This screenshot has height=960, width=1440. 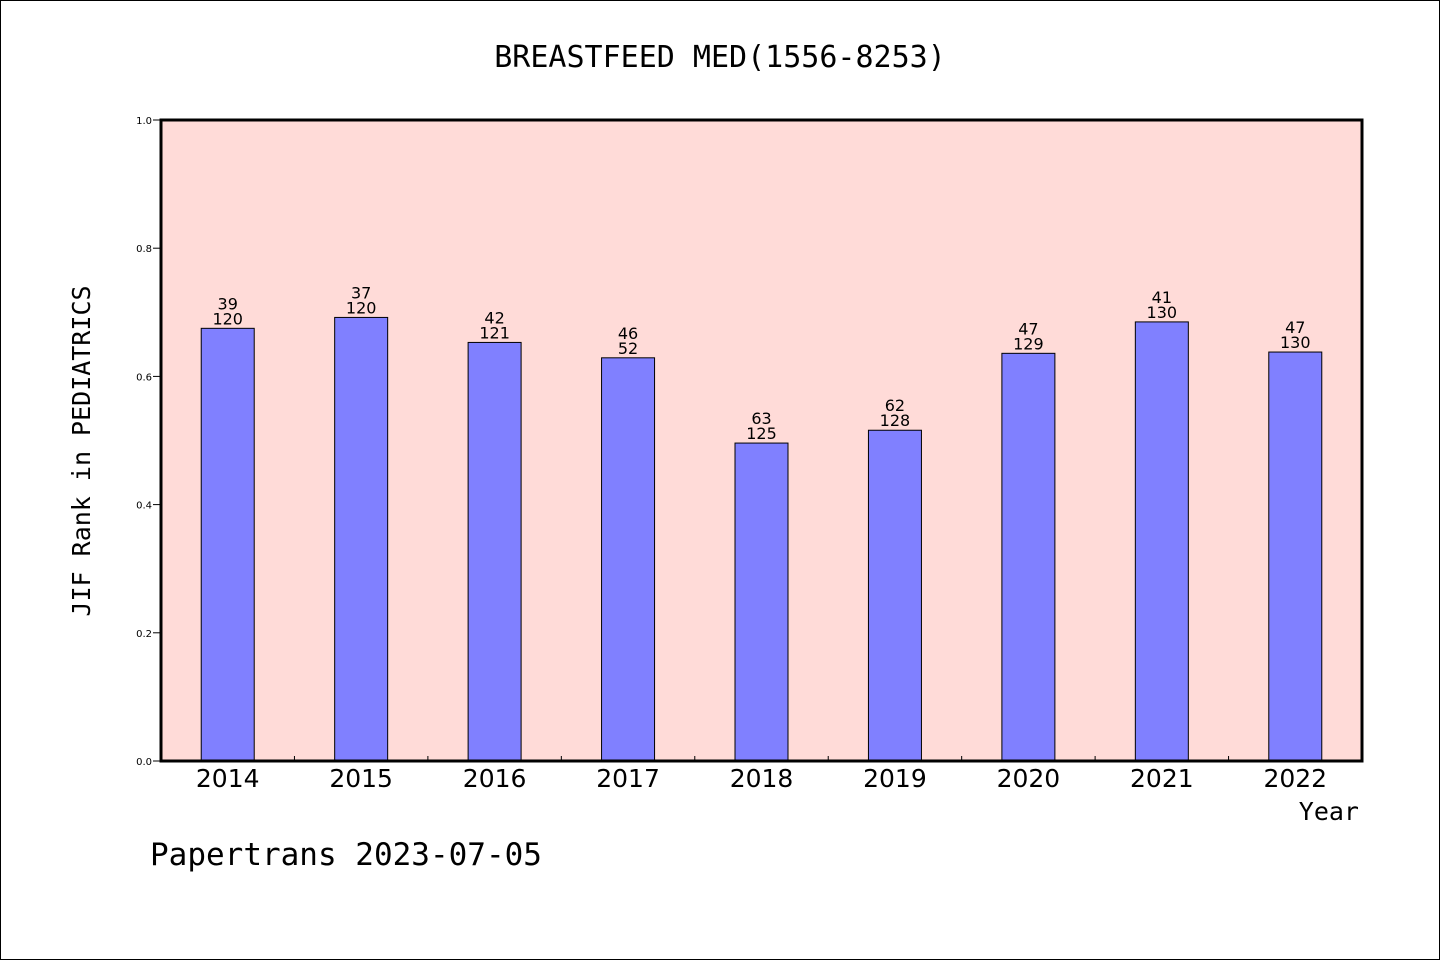 I want to click on y-tick-label: 0.2, so click(x=144, y=634).